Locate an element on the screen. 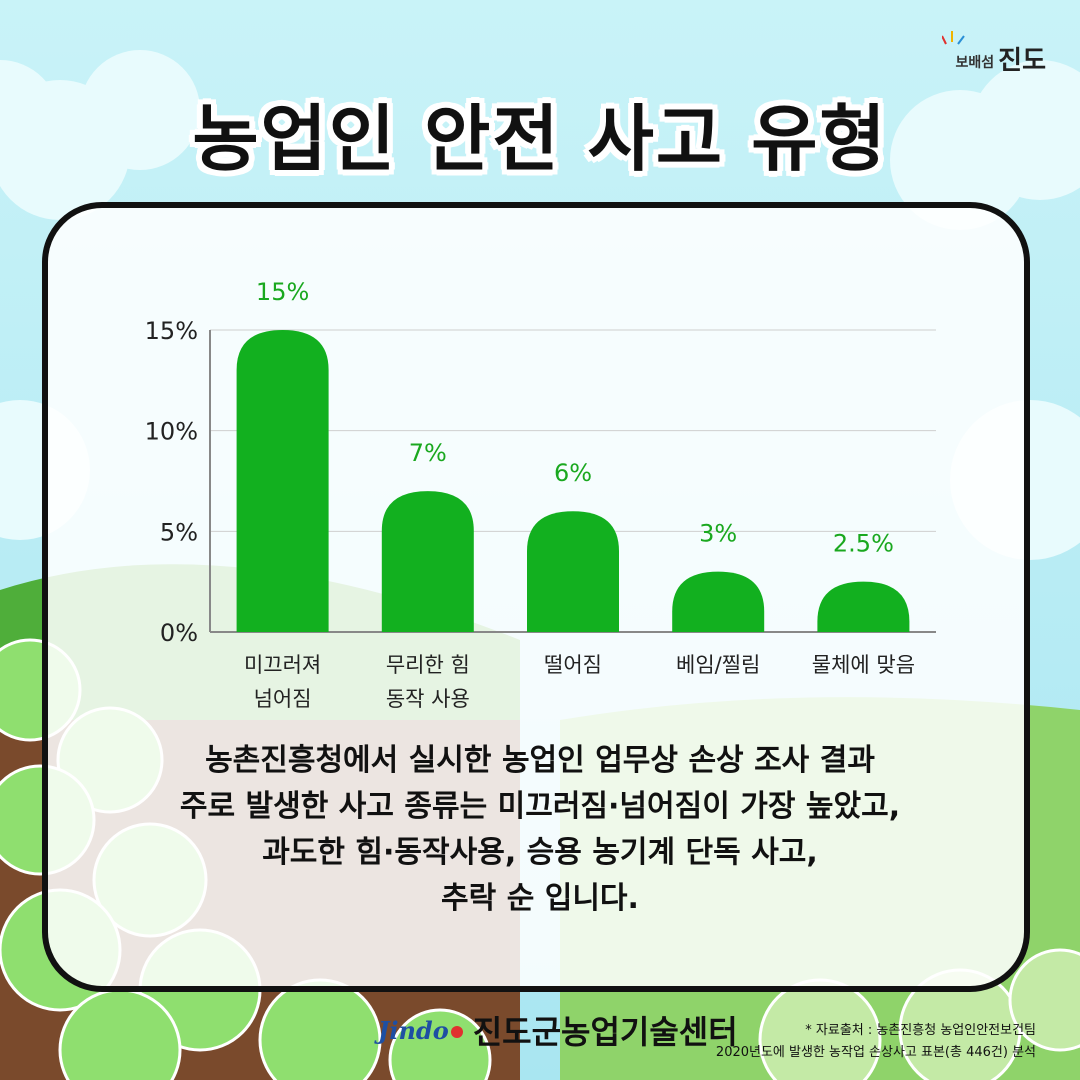 Image resolution: width=1080 pixels, height=1080 pixels. page-title: 농업인 안전 사고 유형 is located at coordinates (540, 139).